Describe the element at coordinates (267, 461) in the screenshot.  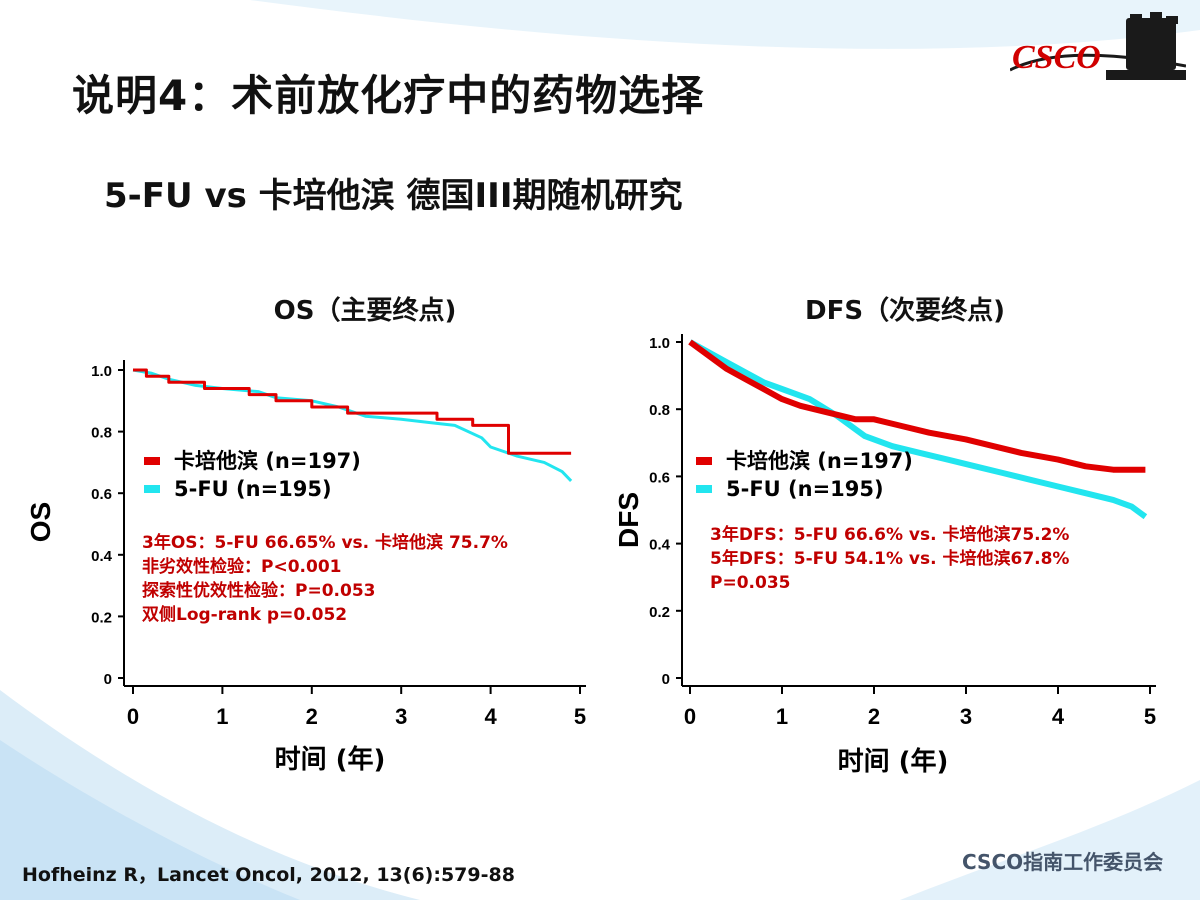
I see `os-legend-label: 卡培他滨 (n=197)` at that location.